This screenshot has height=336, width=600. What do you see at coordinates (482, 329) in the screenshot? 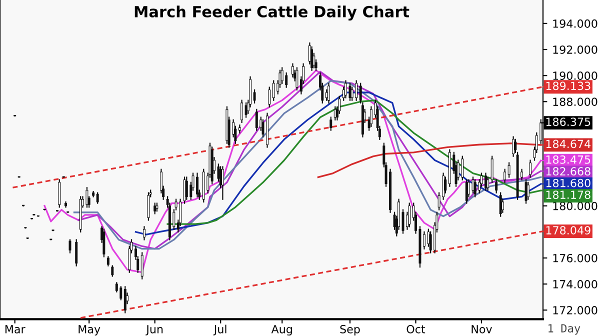
I see `x-tick-label: Nov` at bounding box center [482, 329].